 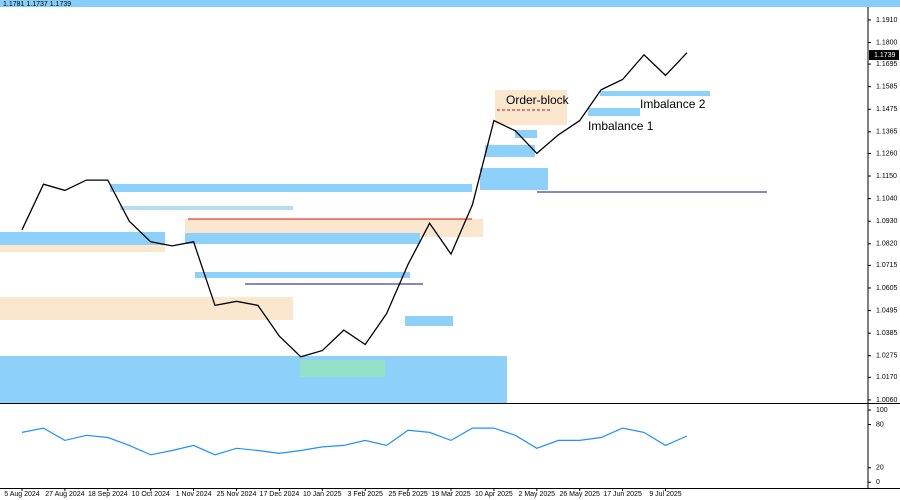 What do you see at coordinates (64, 494) in the screenshot?
I see `x-tick-label: 27 Aug 2024` at bounding box center [64, 494].